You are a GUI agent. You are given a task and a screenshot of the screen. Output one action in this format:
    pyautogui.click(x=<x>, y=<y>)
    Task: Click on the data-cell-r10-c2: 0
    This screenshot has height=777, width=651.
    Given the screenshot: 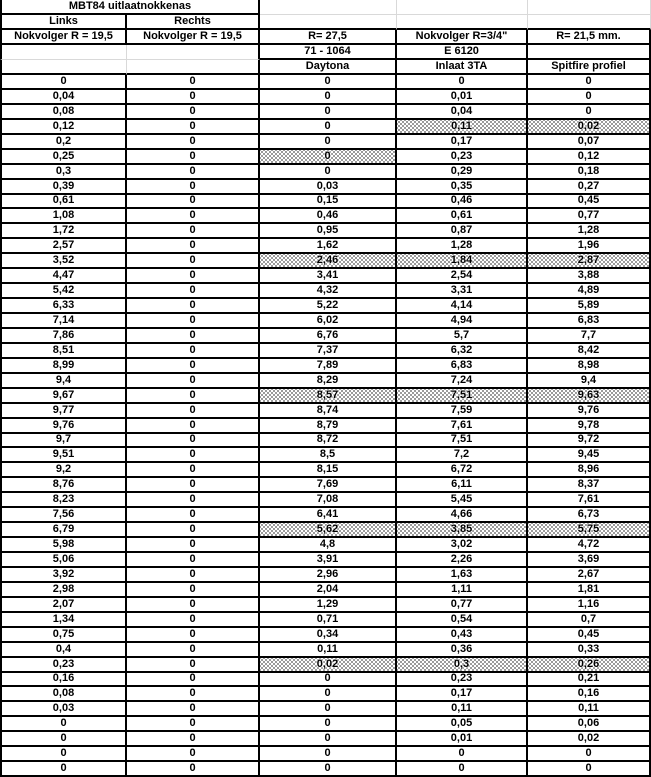 What is the action you would take?
    pyautogui.click(x=193, y=217)
    